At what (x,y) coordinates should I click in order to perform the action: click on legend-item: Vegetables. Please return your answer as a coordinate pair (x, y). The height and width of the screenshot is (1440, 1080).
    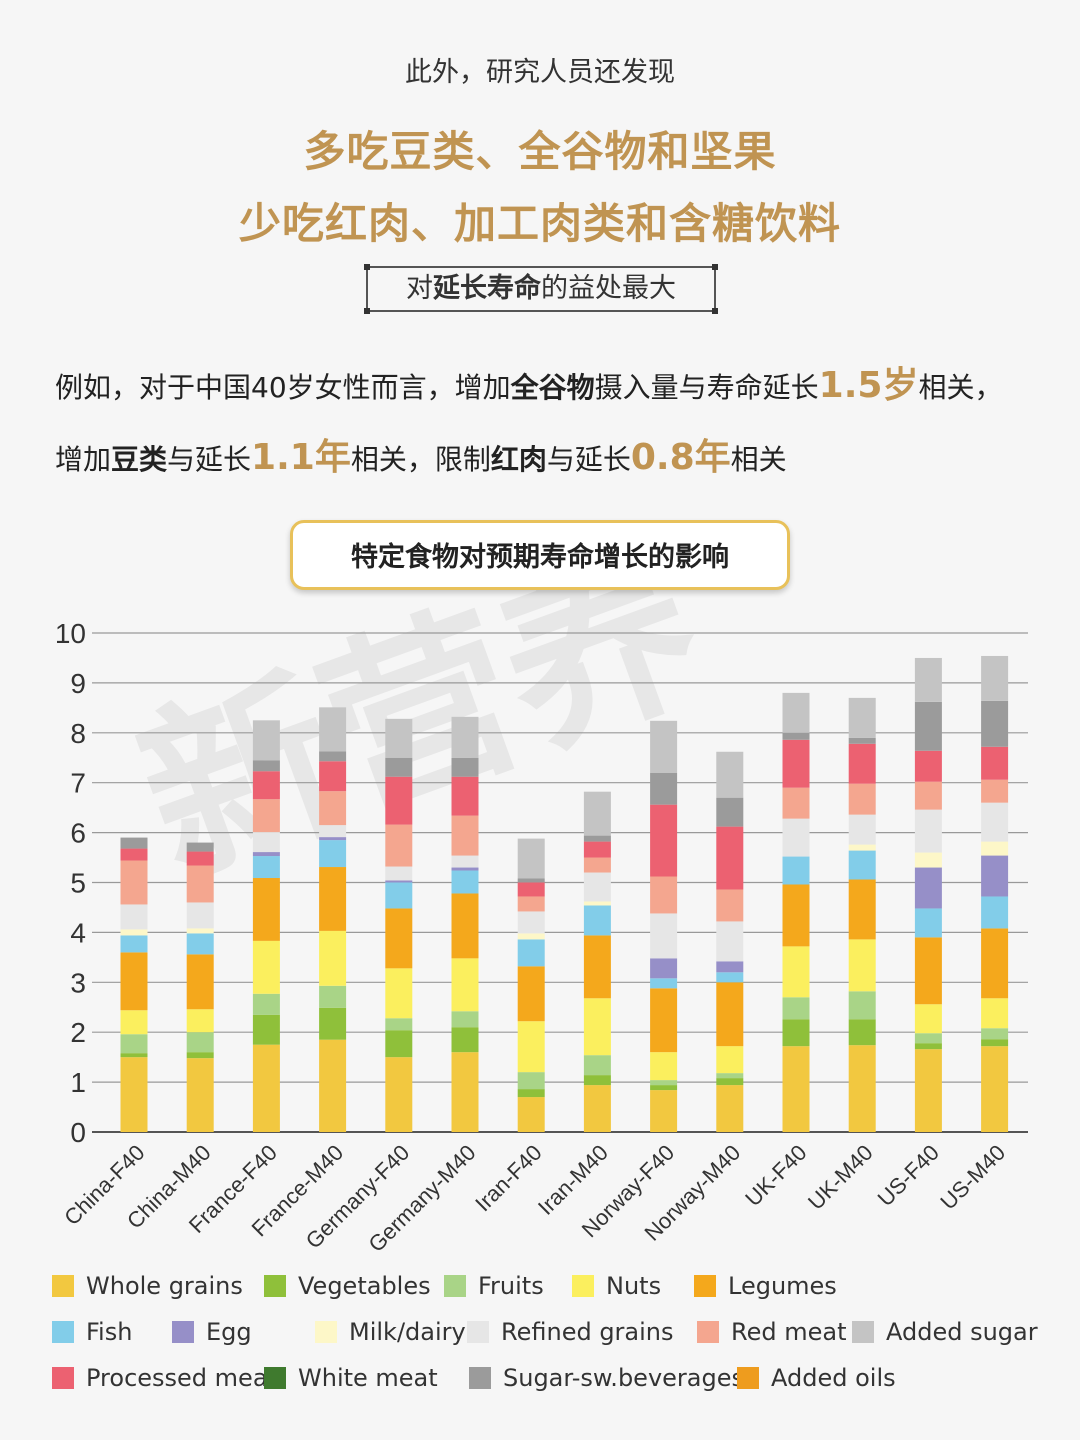
    Looking at the image, I should click on (347, 1286).